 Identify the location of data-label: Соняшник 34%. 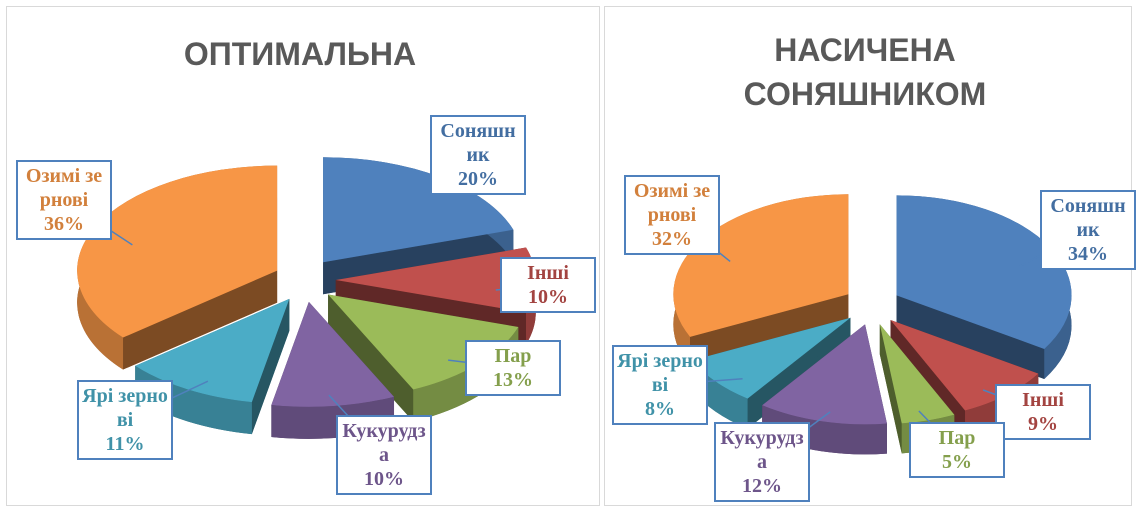
(1088, 230).